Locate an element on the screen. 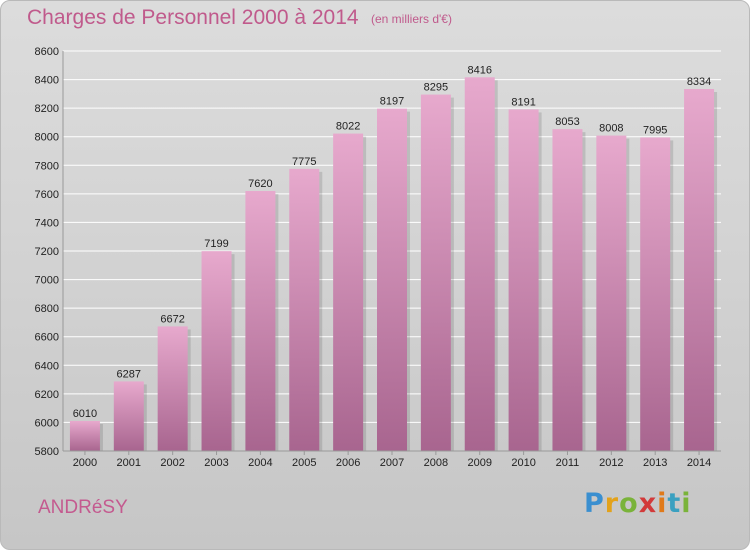 This screenshot has width=750, height=550. bar-2010 is located at coordinates (523, 280).